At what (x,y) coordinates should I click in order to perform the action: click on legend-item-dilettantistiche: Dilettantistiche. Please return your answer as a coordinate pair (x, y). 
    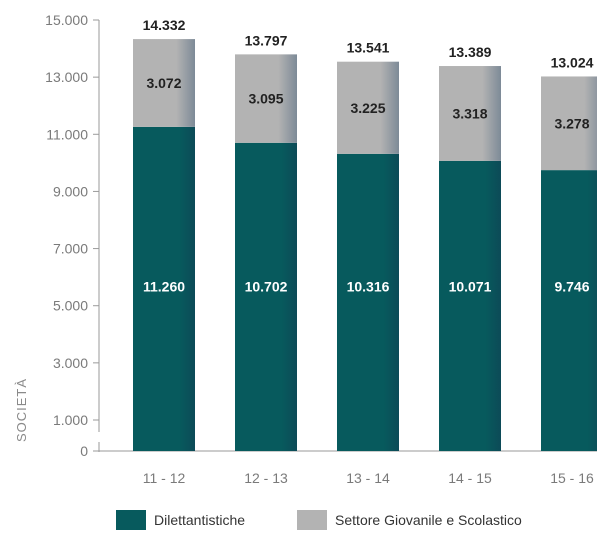
    Looking at the image, I should click on (180, 520).